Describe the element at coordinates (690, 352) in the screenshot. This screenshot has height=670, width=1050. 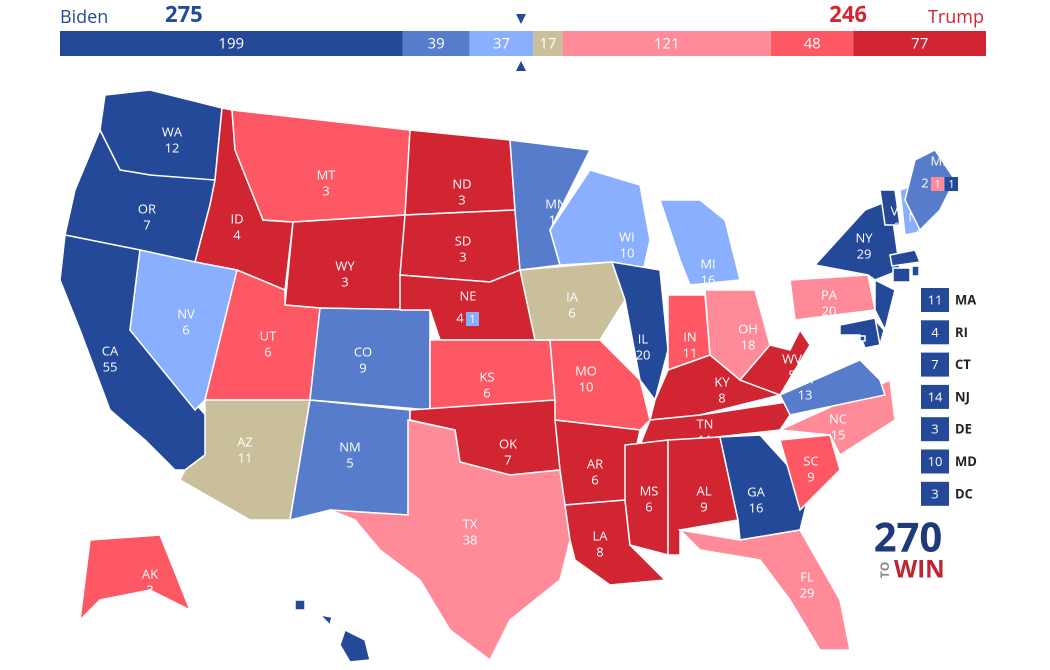
I see `state-votes: 11` at that location.